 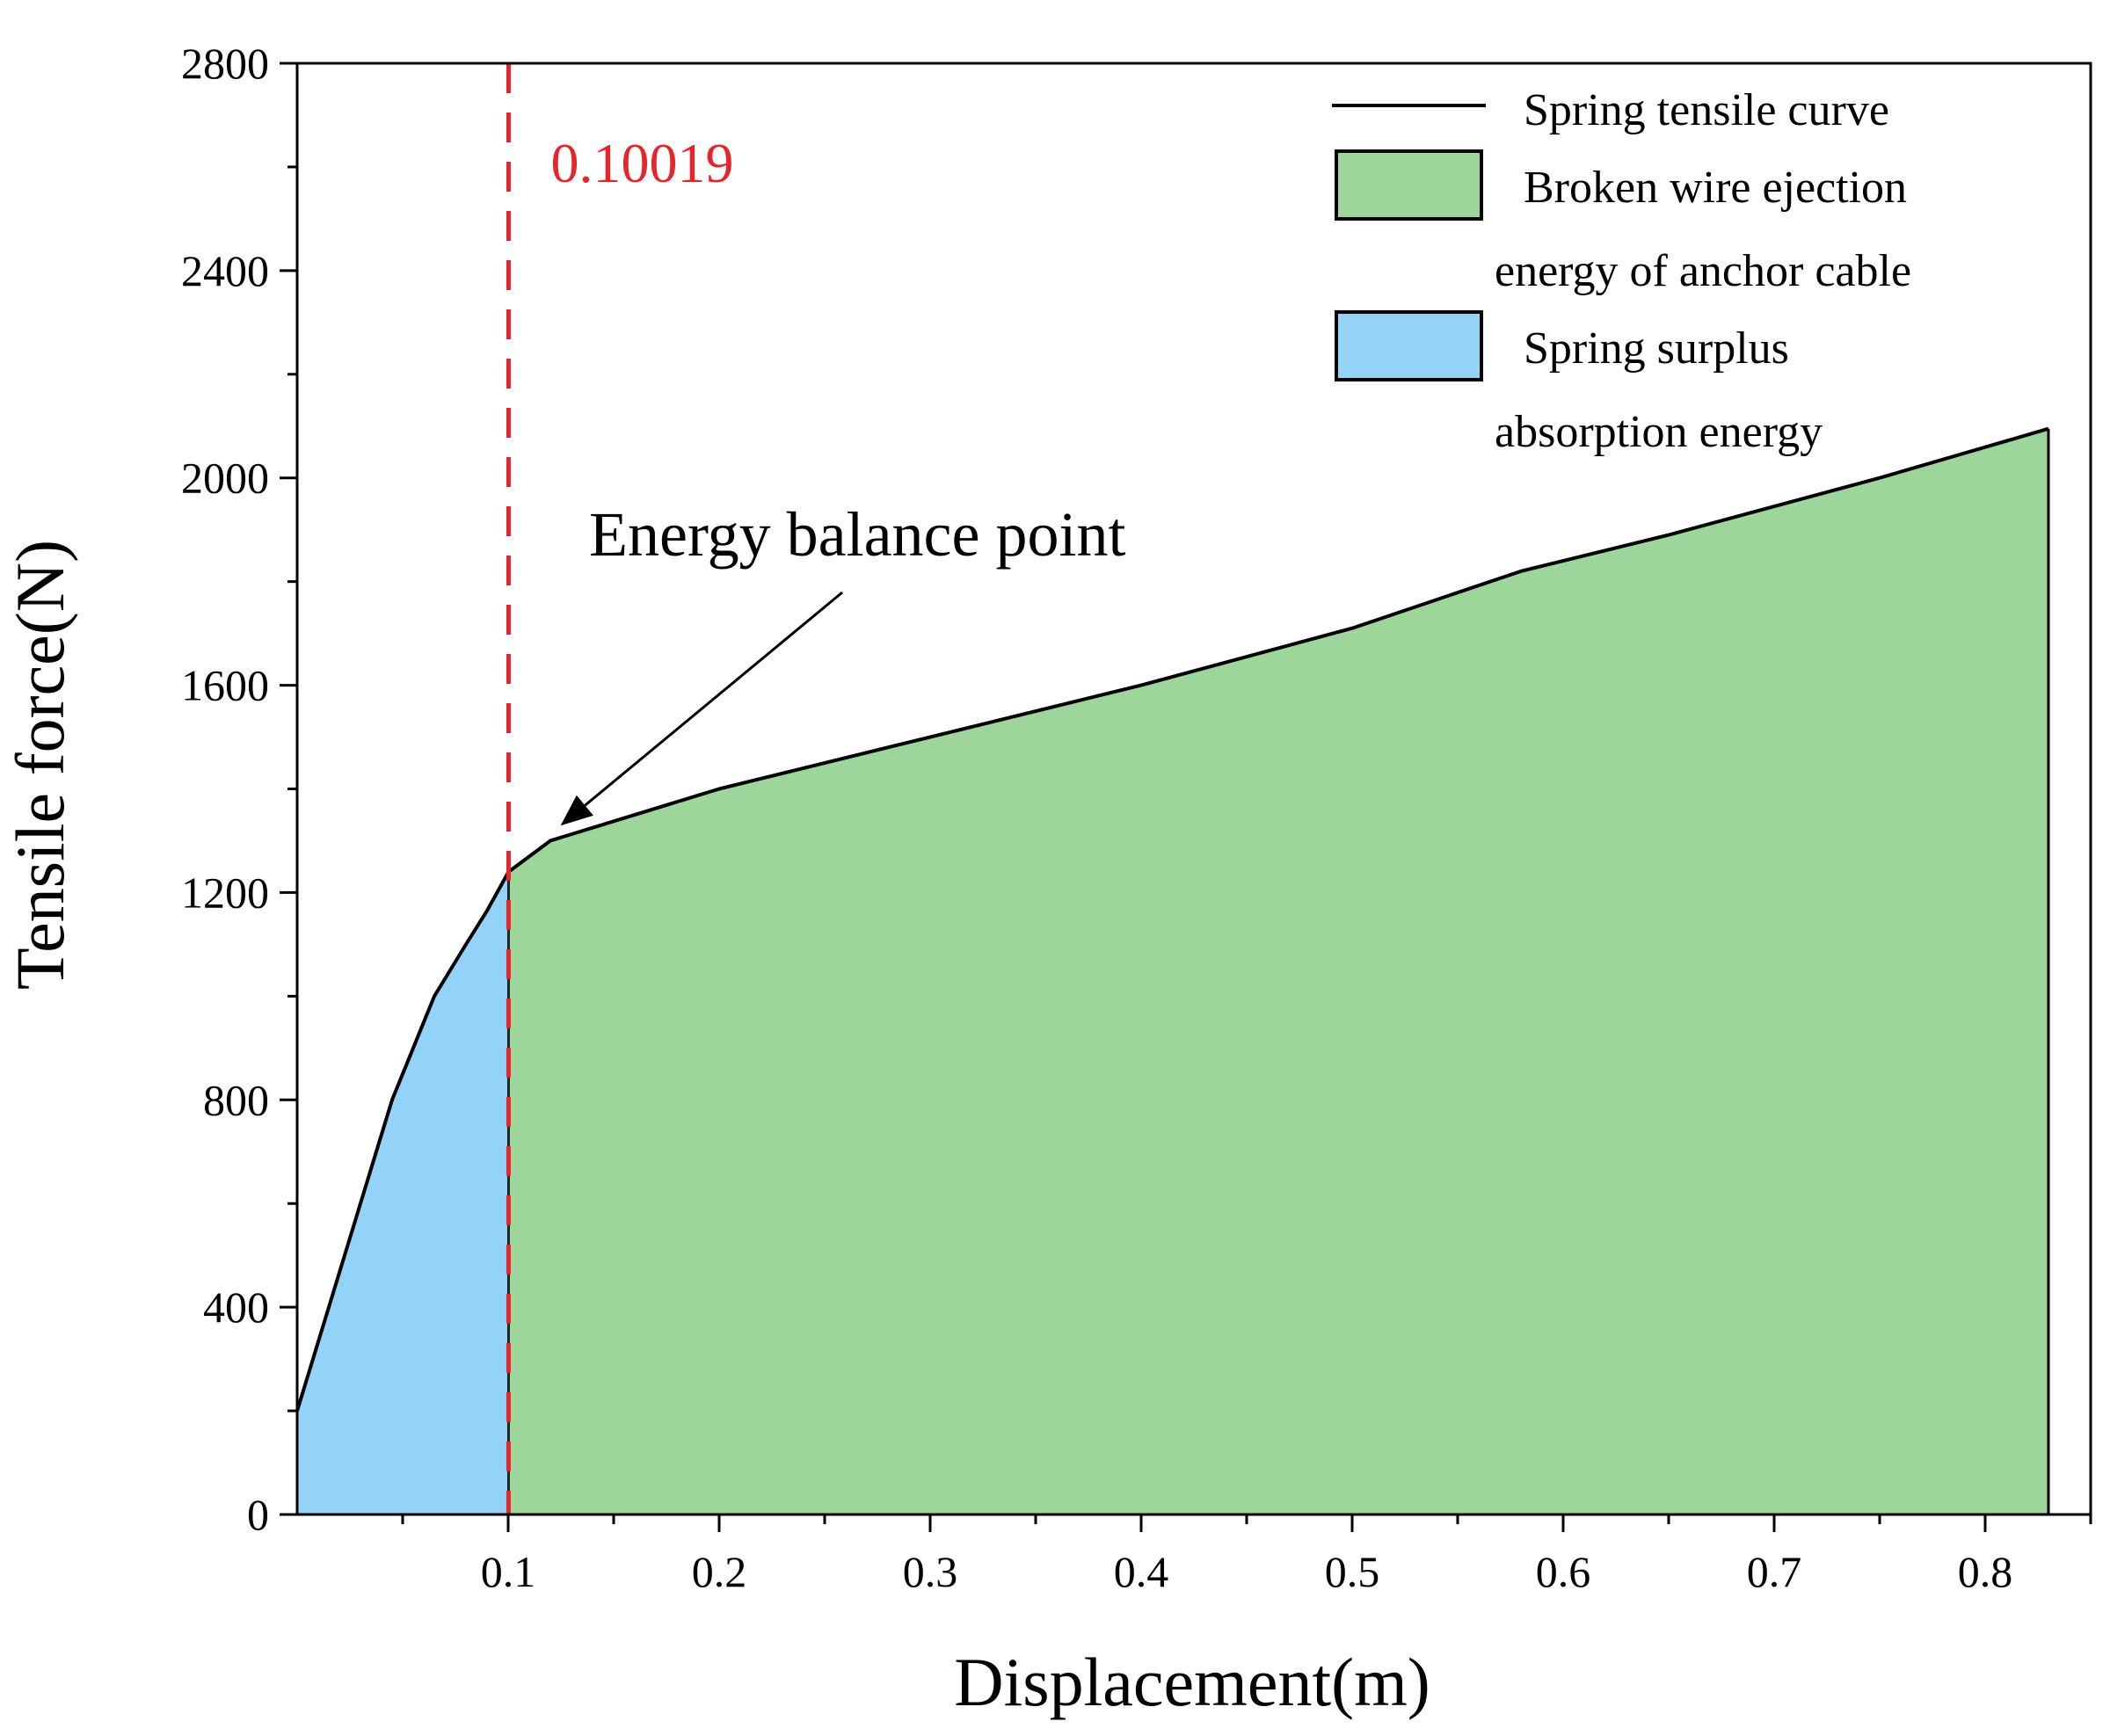 I want to click on y-axis-title: Tensile force(N), so click(x=40, y=765).